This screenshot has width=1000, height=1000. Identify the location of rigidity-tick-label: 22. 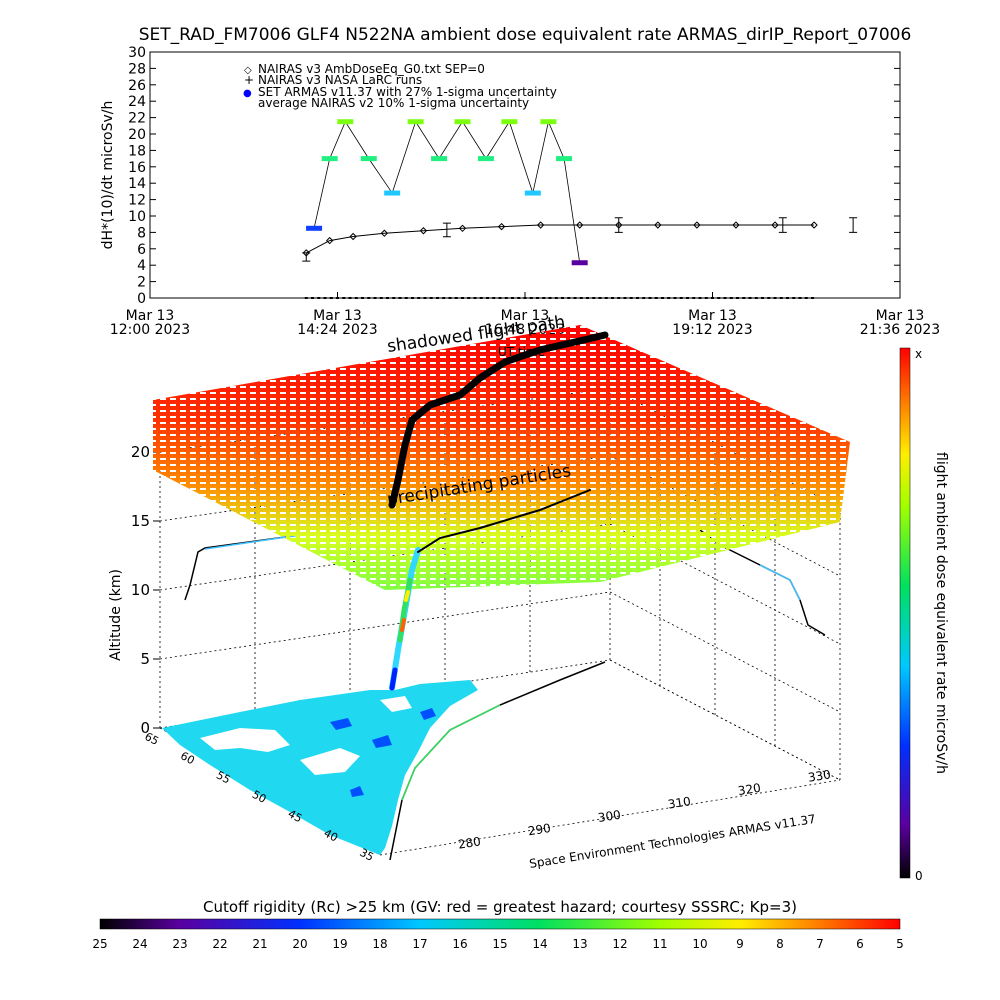
(219, 944).